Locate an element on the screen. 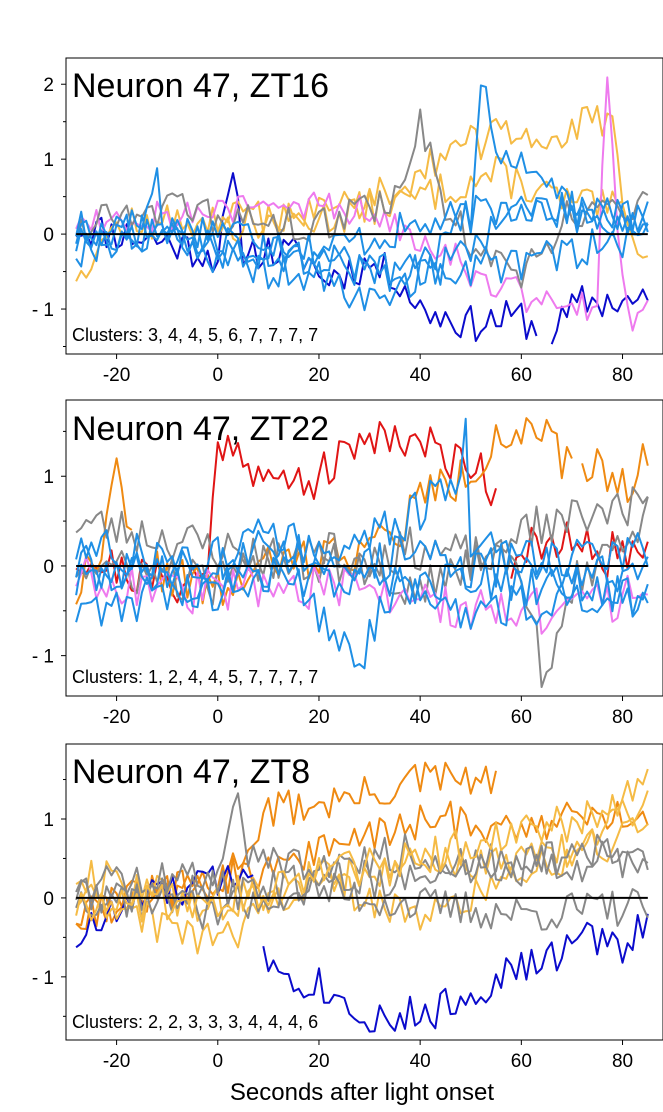 The width and height of the screenshot is (663, 1112). cluster-annotation: Clusters: 2, 2, 3, 3, 3, 4, 4, 4, 6 is located at coordinates (195, 1022).